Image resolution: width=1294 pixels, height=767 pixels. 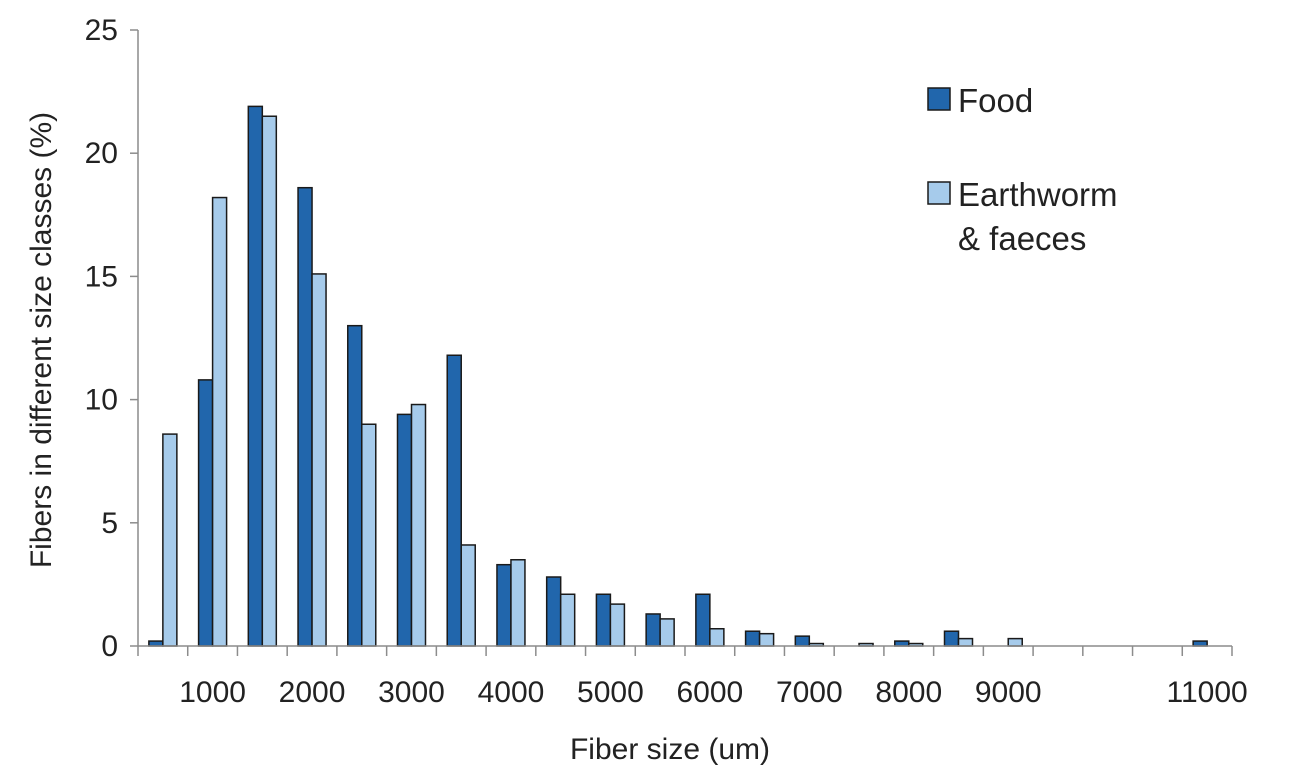 What do you see at coordinates (411, 692) in the screenshot?
I see `x-tick-label: 3000` at bounding box center [411, 692].